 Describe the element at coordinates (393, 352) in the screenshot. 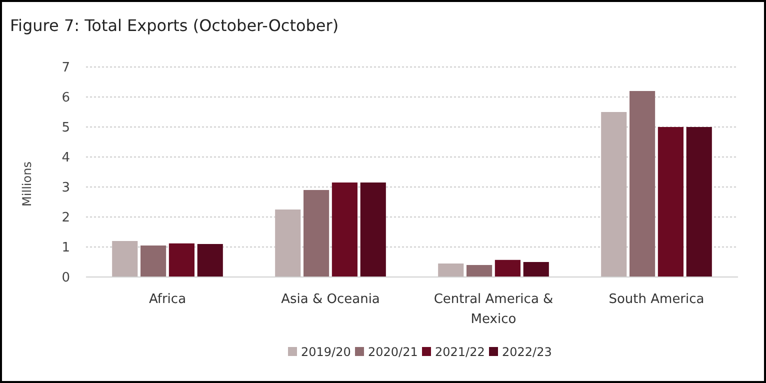

I see `legend-label: 2020/21` at that location.